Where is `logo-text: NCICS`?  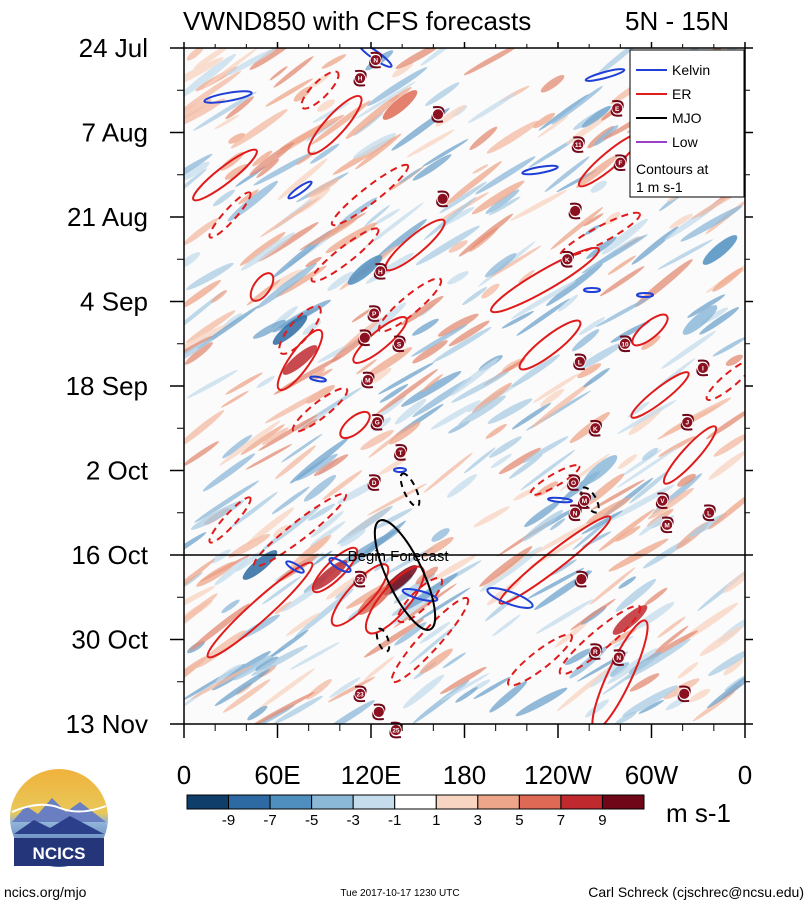
logo-text: NCICS is located at coordinates (59, 853).